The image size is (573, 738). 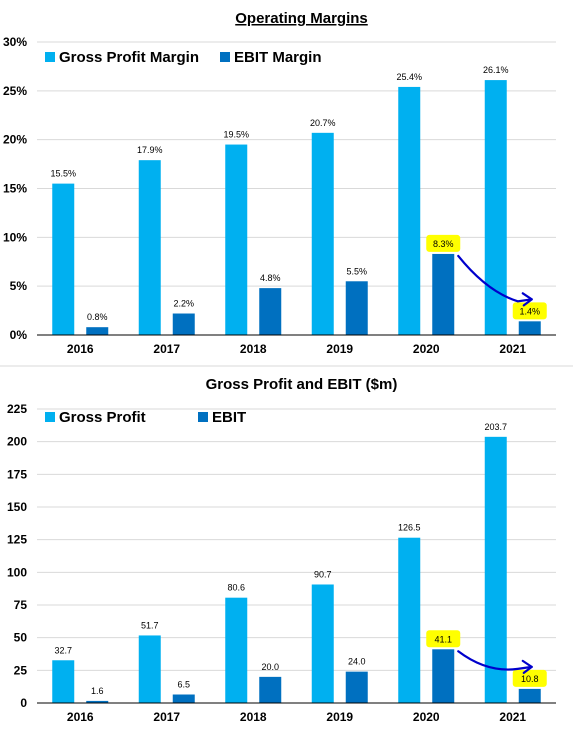 What do you see at coordinates (301, 18) in the screenshot?
I see `chart-title: Operating Margins` at bounding box center [301, 18].